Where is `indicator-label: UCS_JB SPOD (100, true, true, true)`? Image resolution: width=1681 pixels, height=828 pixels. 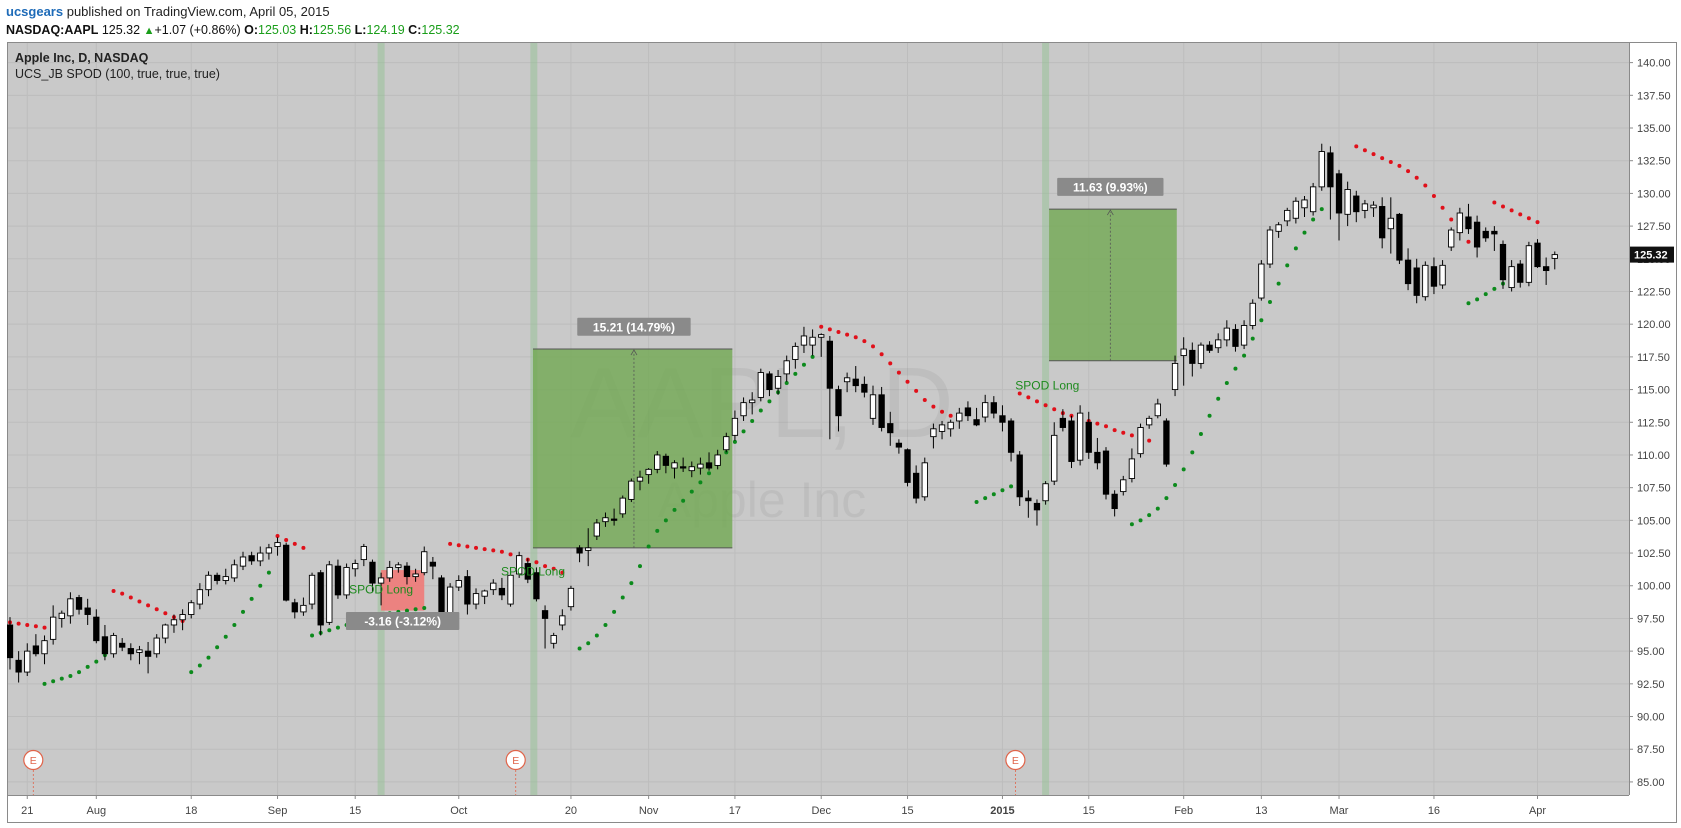 indicator-label: UCS_JB SPOD (100, true, true, true) is located at coordinates (117, 74).